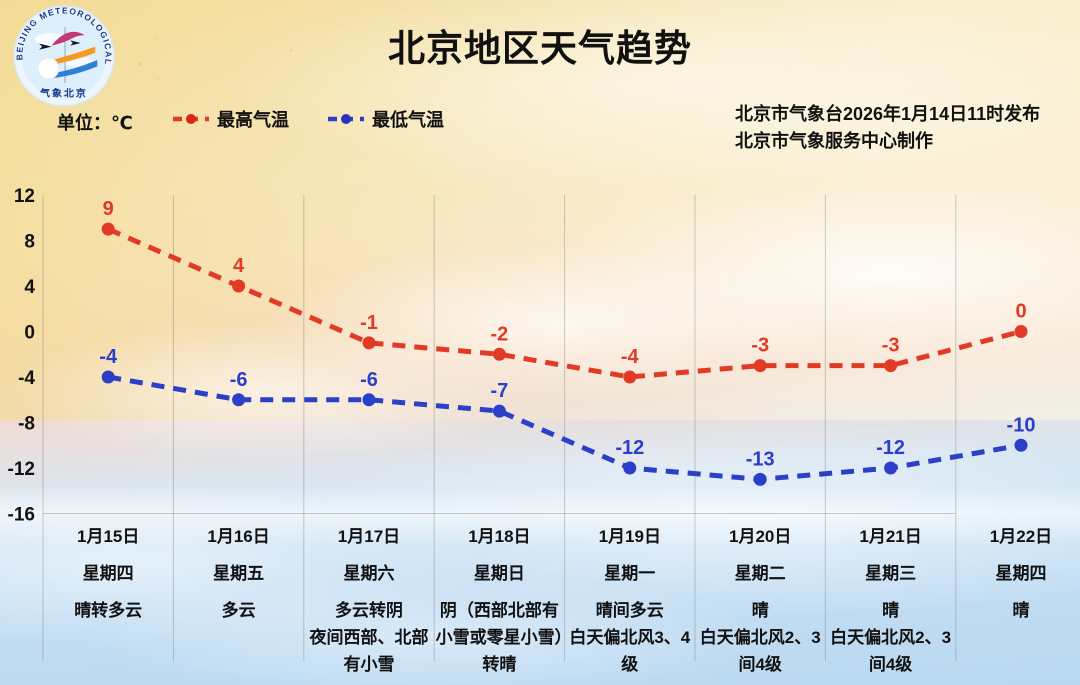 This screenshot has width=1080, height=685. What do you see at coordinates (63, 55) in the screenshot?
I see `beijing-meteorological-service-logo: BEIJING METEOROLOGICAL SERVICE 气象北京` at bounding box center [63, 55].